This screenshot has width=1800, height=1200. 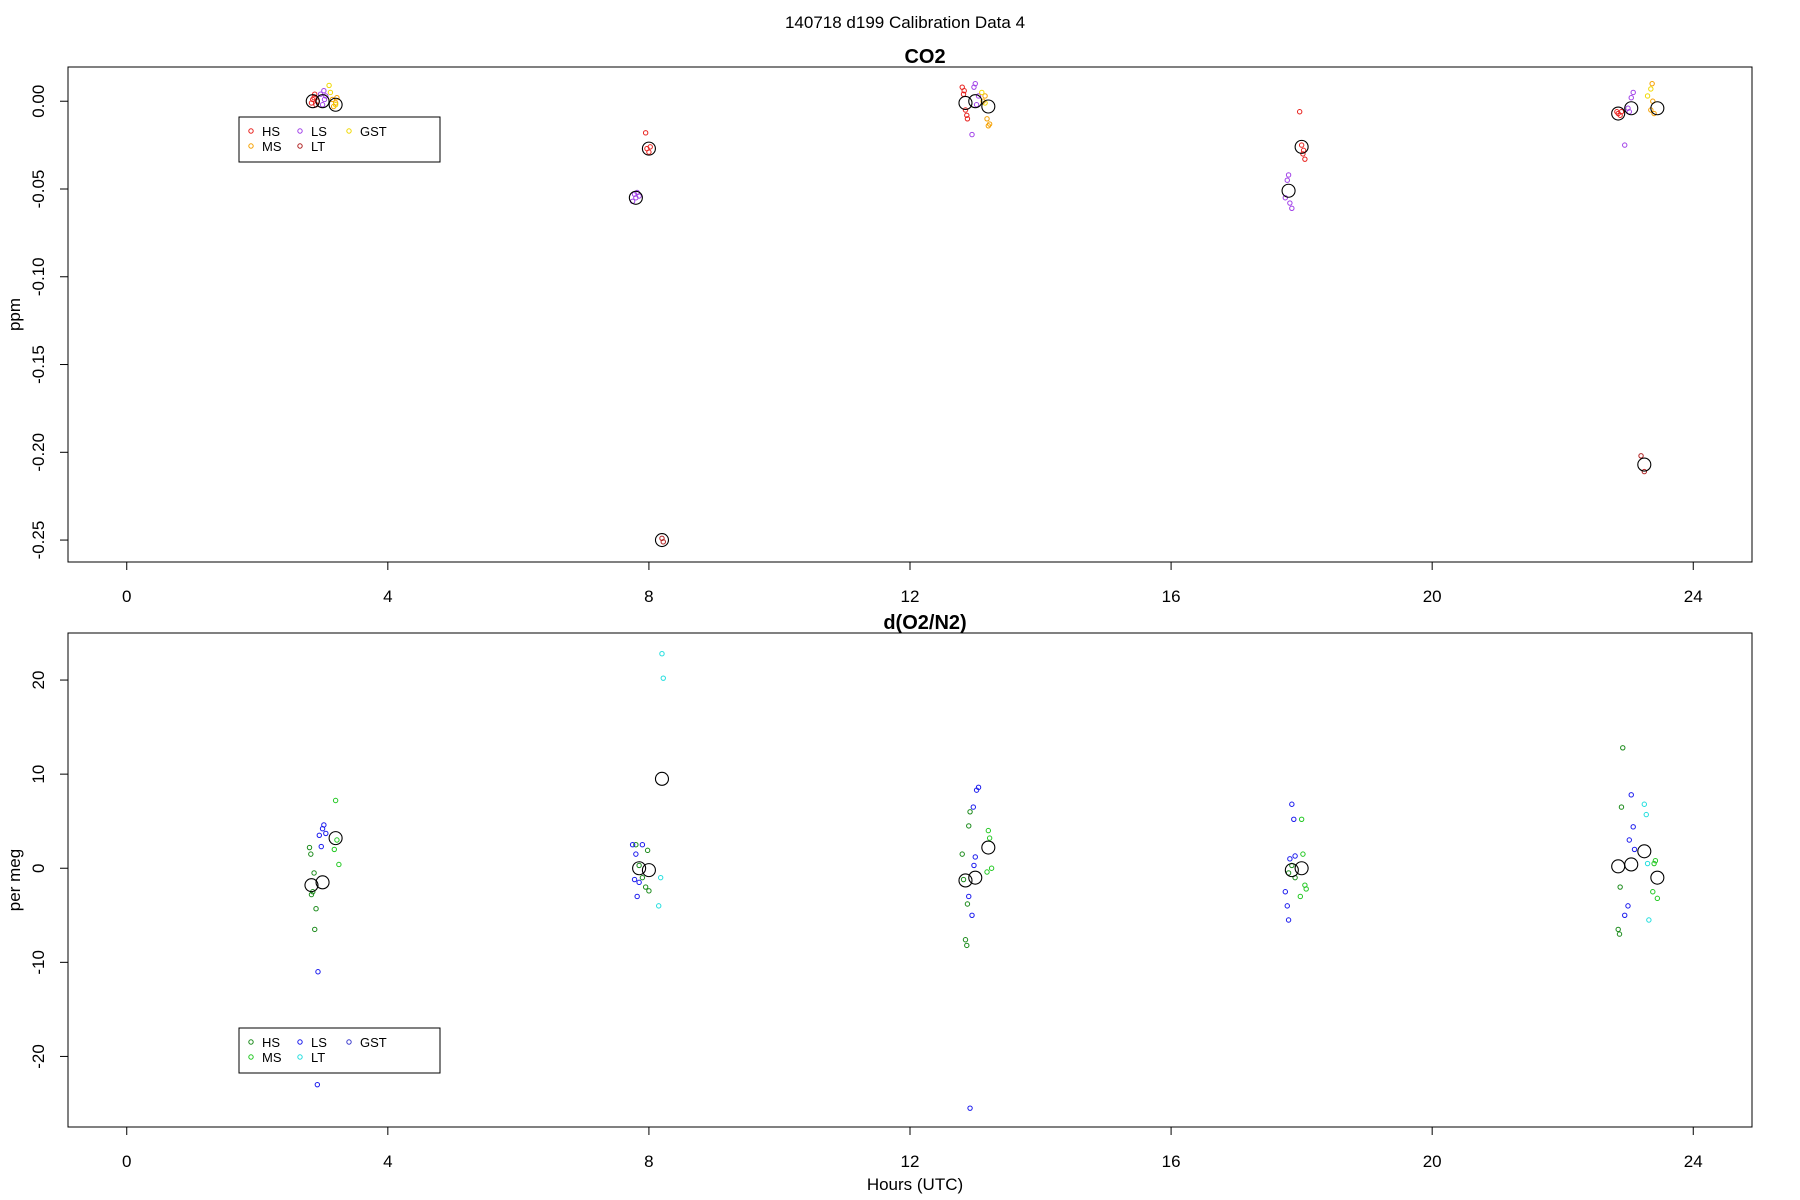 What do you see at coordinates (38, 101) in the screenshot?
I see `y-tick-label: 0.00` at bounding box center [38, 101].